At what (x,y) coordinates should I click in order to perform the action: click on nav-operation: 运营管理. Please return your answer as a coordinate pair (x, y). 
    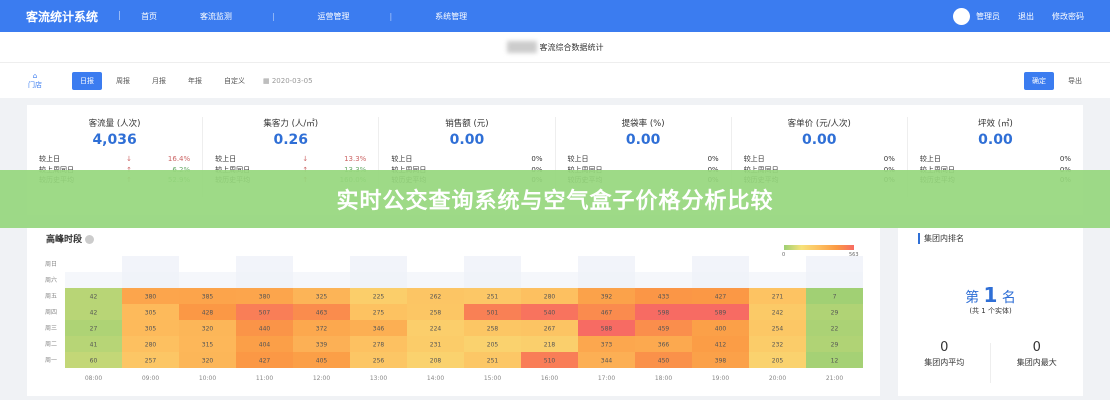
    Looking at the image, I should click on (333, 16).